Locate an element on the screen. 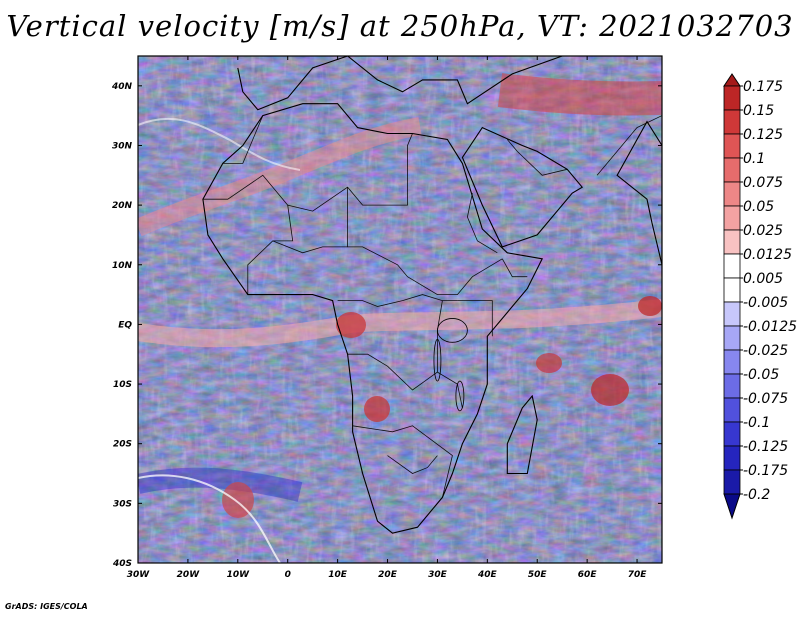 The width and height of the screenshot is (800, 618). colorbar-label-4: 0.075 is located at coordinates (763, 183).